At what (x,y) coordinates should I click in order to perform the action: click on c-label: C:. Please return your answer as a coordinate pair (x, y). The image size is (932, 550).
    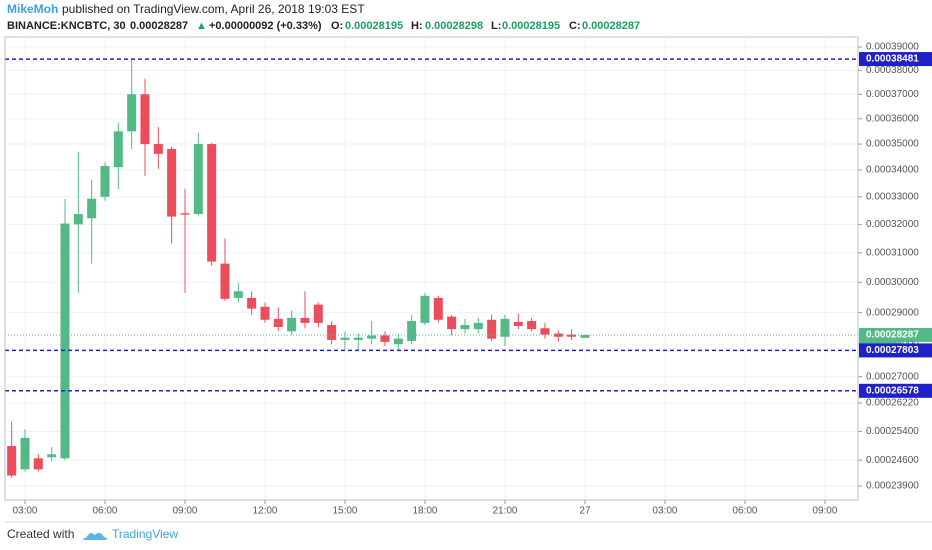
    Looking at the image, I should click on (575, 26).